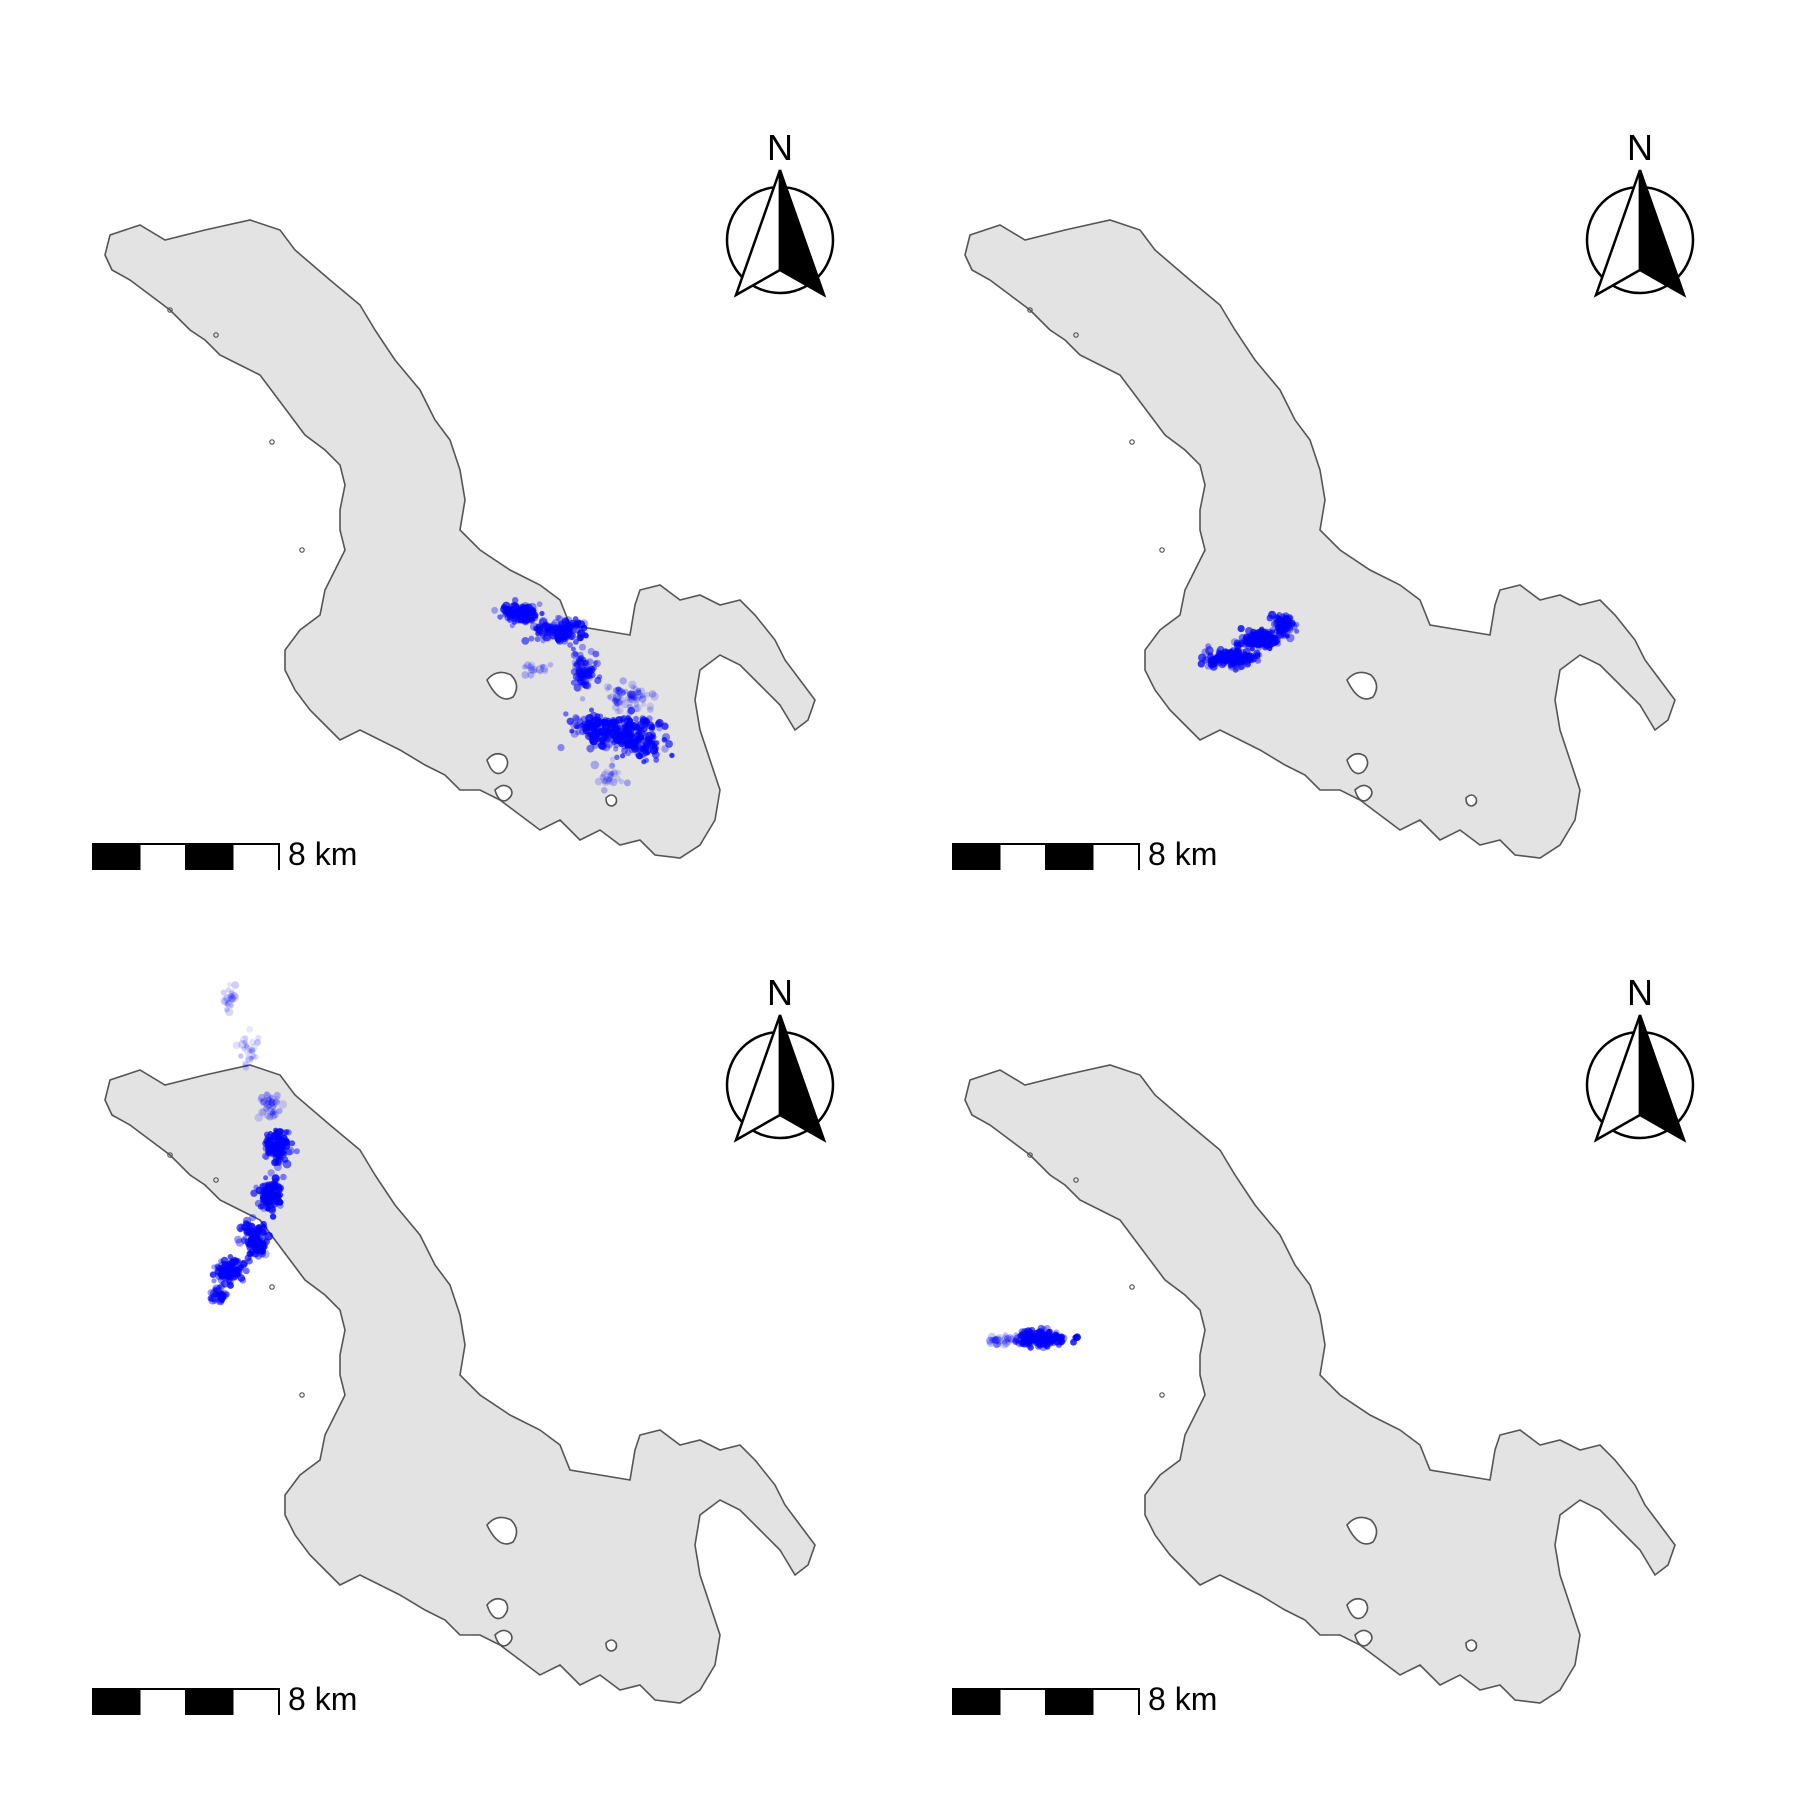 The height and width of the screenshot is (1800, 1800). I want to click on lake-polygon, so click(1320, 539).